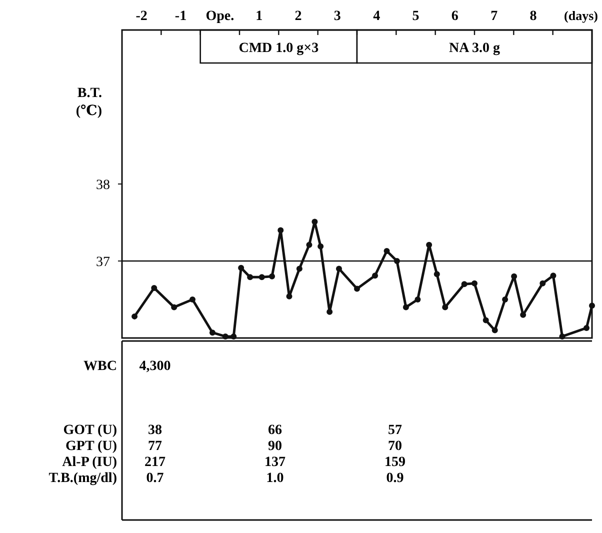 Image resolution: width=602 pixels, height=533 pixels. Describe the element at coordinates (103, 262) in the screenshot. I see `y-tick-label: 37` at that location.